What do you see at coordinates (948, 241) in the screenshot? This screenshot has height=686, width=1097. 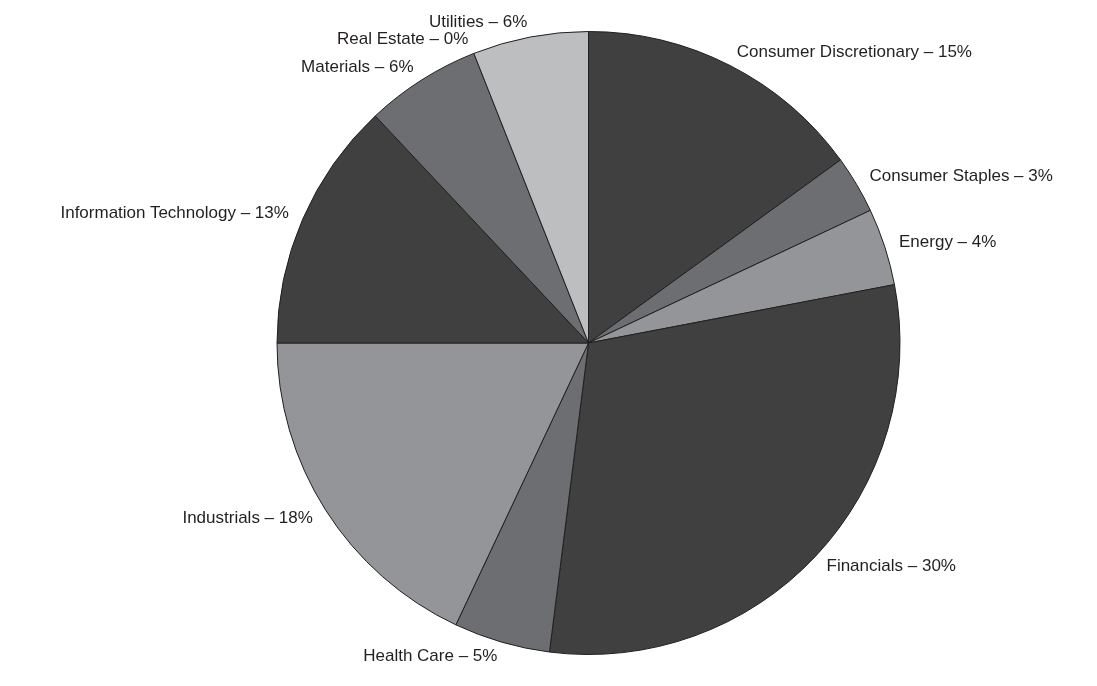 I see `slice-label: Energy – 4%` at bounding box center [948, 241].